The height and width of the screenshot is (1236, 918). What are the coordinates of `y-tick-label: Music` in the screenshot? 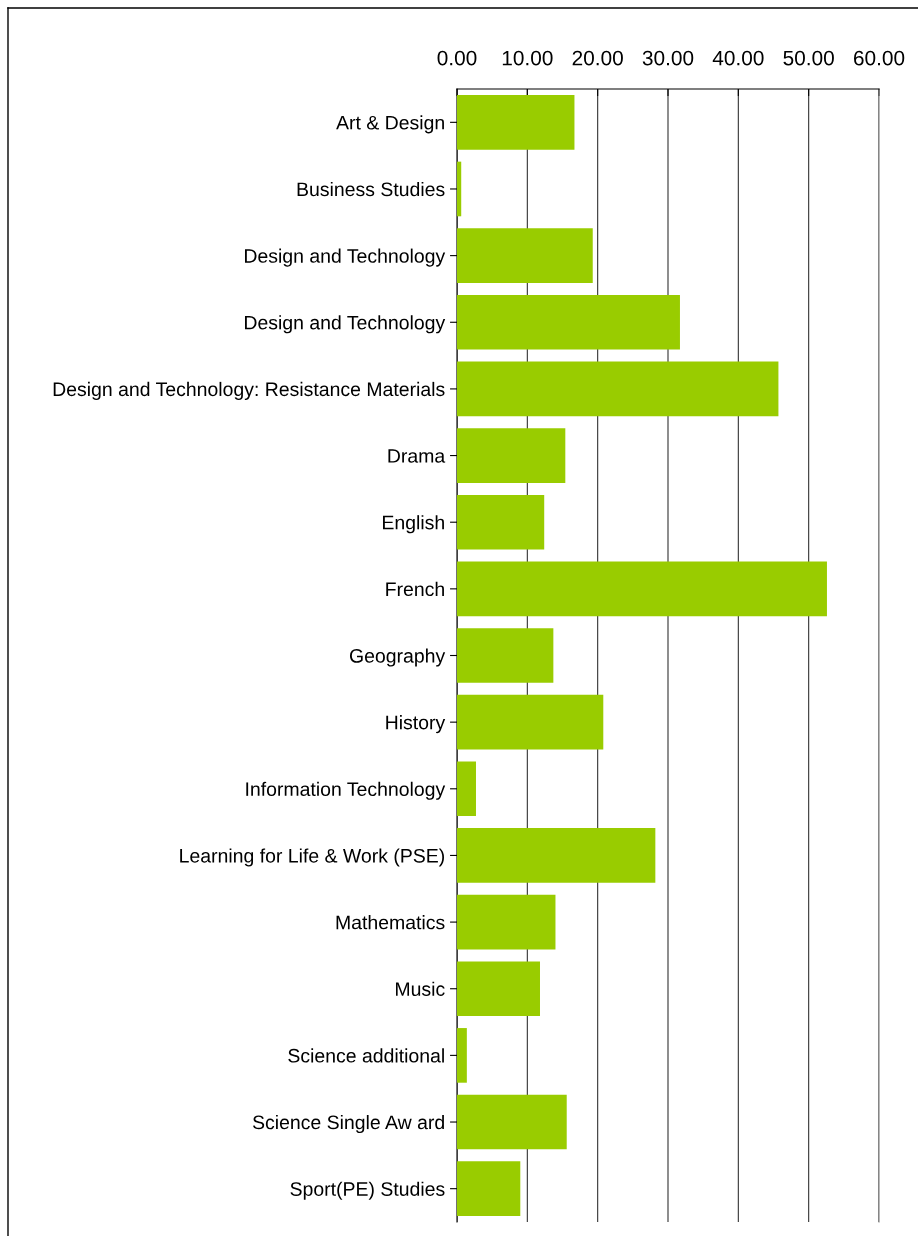 It's located at (420, 988).